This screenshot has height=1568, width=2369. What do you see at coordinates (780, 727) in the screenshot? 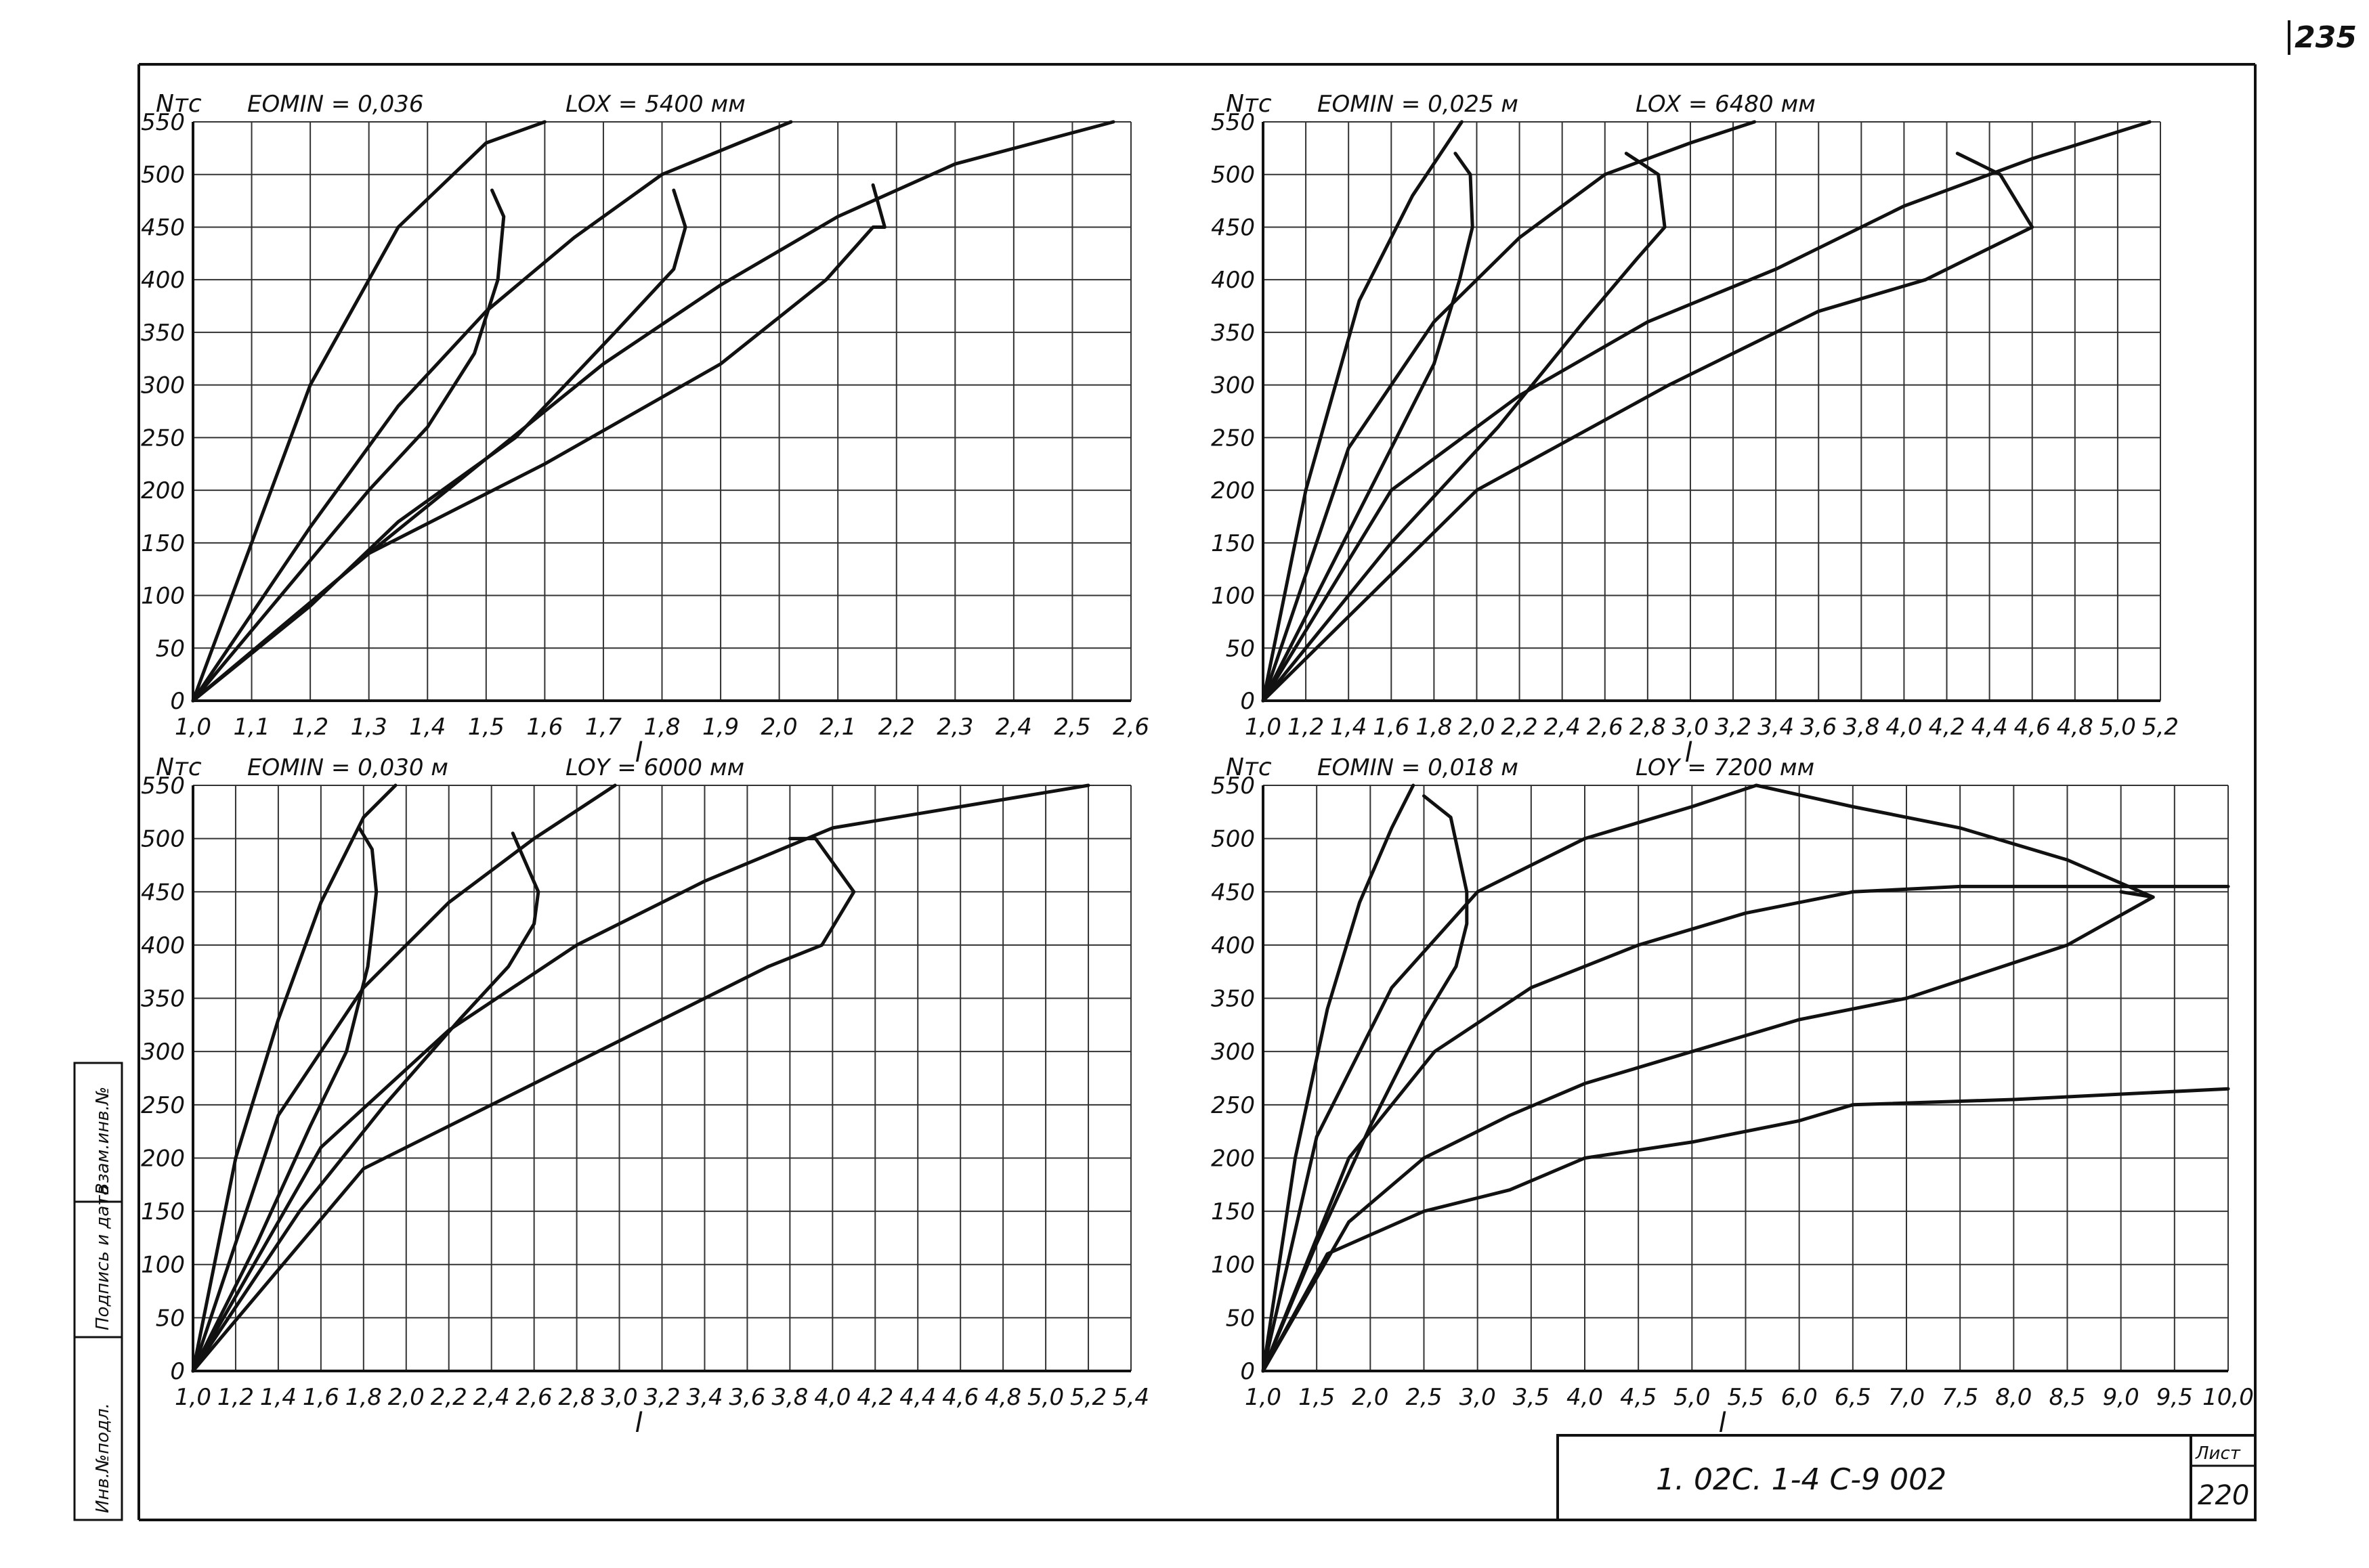
I see `x-tick-label: 2,0` at bounding box center [780, 727].